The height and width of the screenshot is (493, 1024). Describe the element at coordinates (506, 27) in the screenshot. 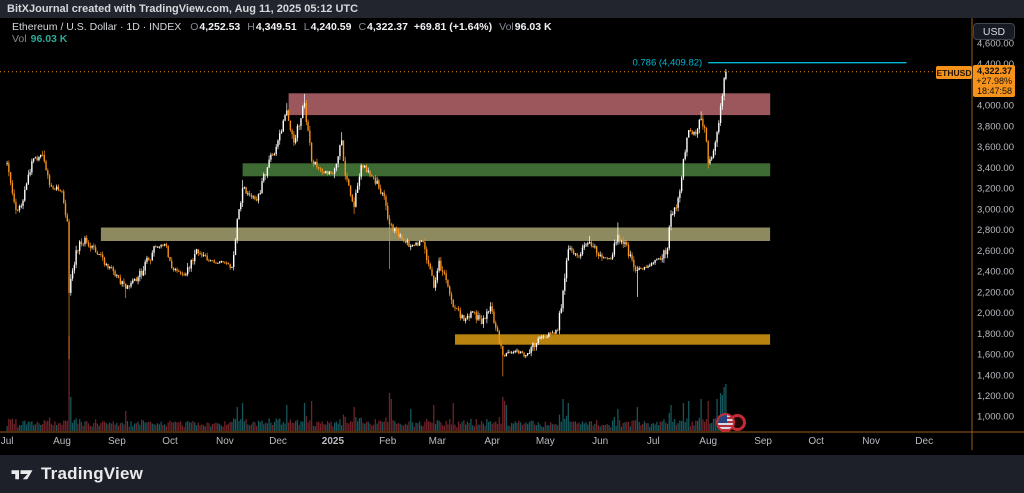

I see `volume-label: Vol` at that location.